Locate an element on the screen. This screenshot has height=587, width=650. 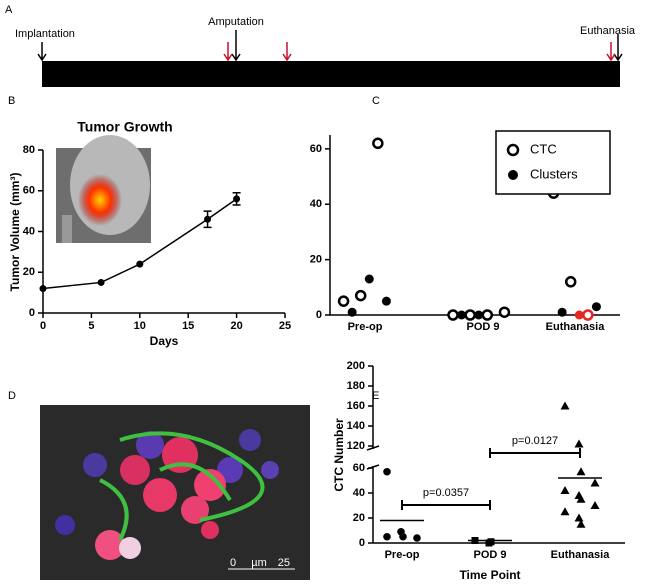
axis-break is located at coordinates (373, 457).